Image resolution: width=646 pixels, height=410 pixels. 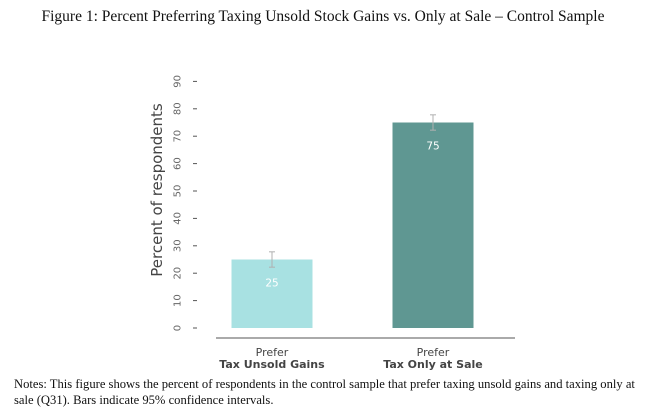 I want to click on y-tick-label: 70, so click(x=178, y=136).